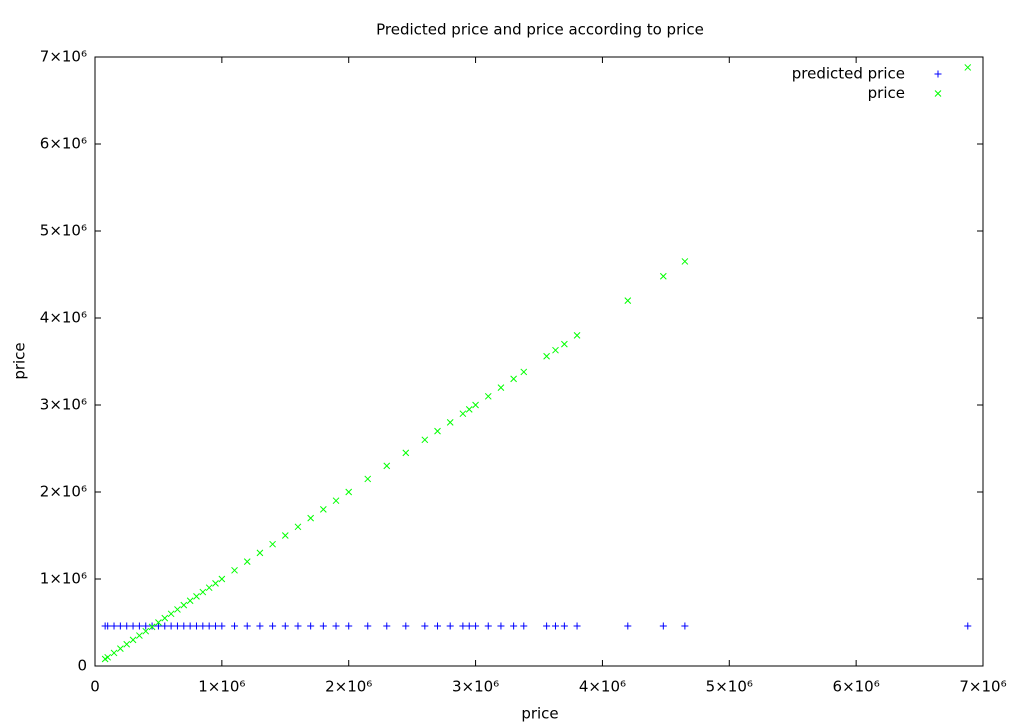  Describe the element at coordinates (886, 93) in the screenshot. I see `legend-label: price` at that location.